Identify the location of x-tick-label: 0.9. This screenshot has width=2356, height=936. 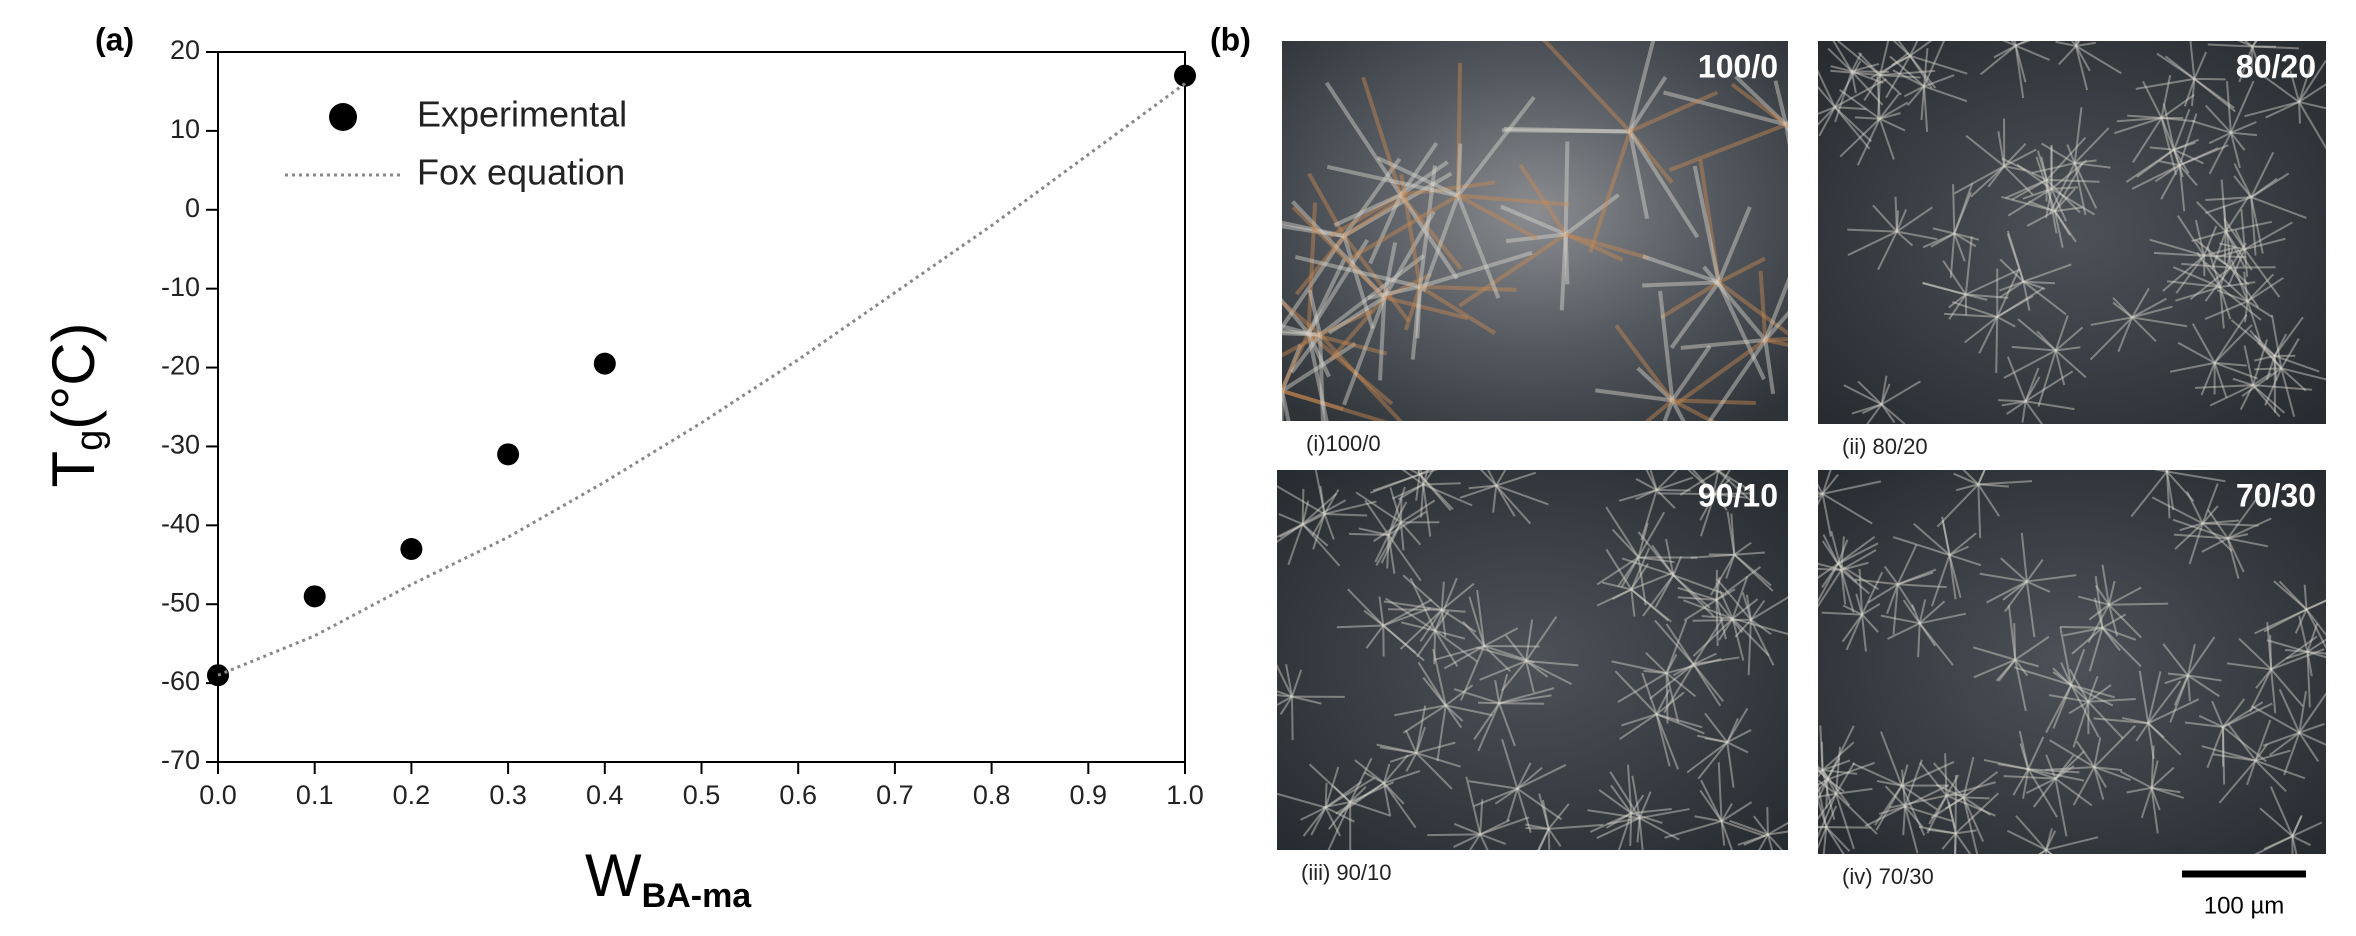
(1089, 795).